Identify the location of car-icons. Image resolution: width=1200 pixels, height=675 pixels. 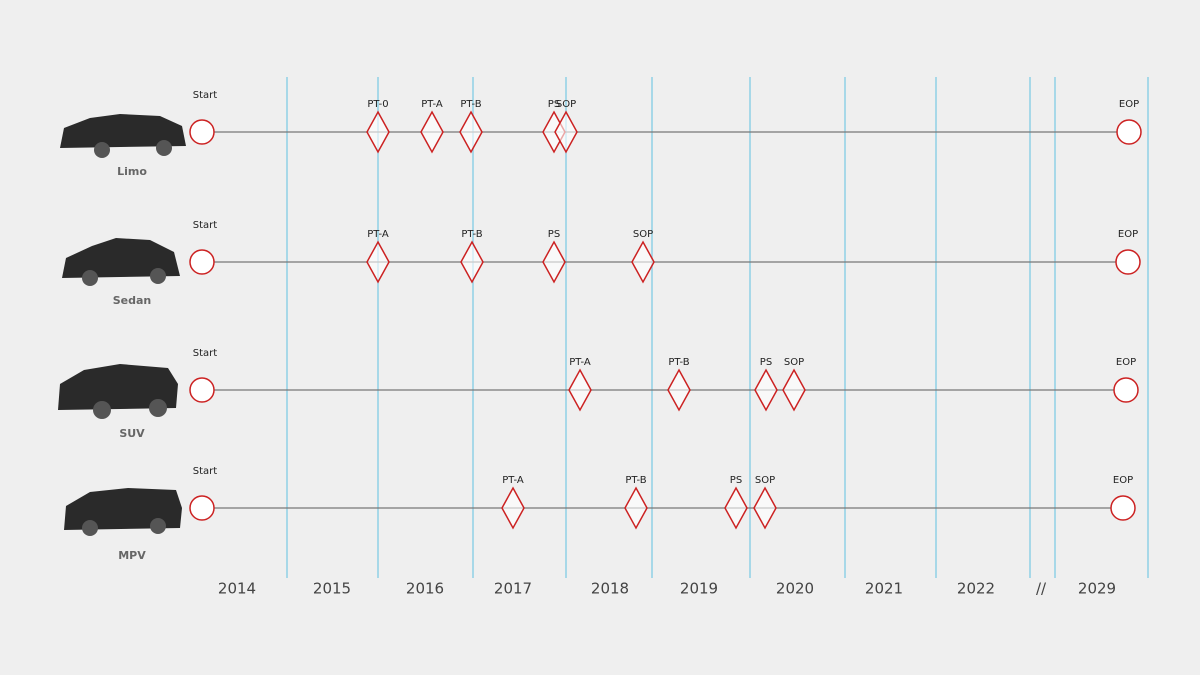
(122, 325).